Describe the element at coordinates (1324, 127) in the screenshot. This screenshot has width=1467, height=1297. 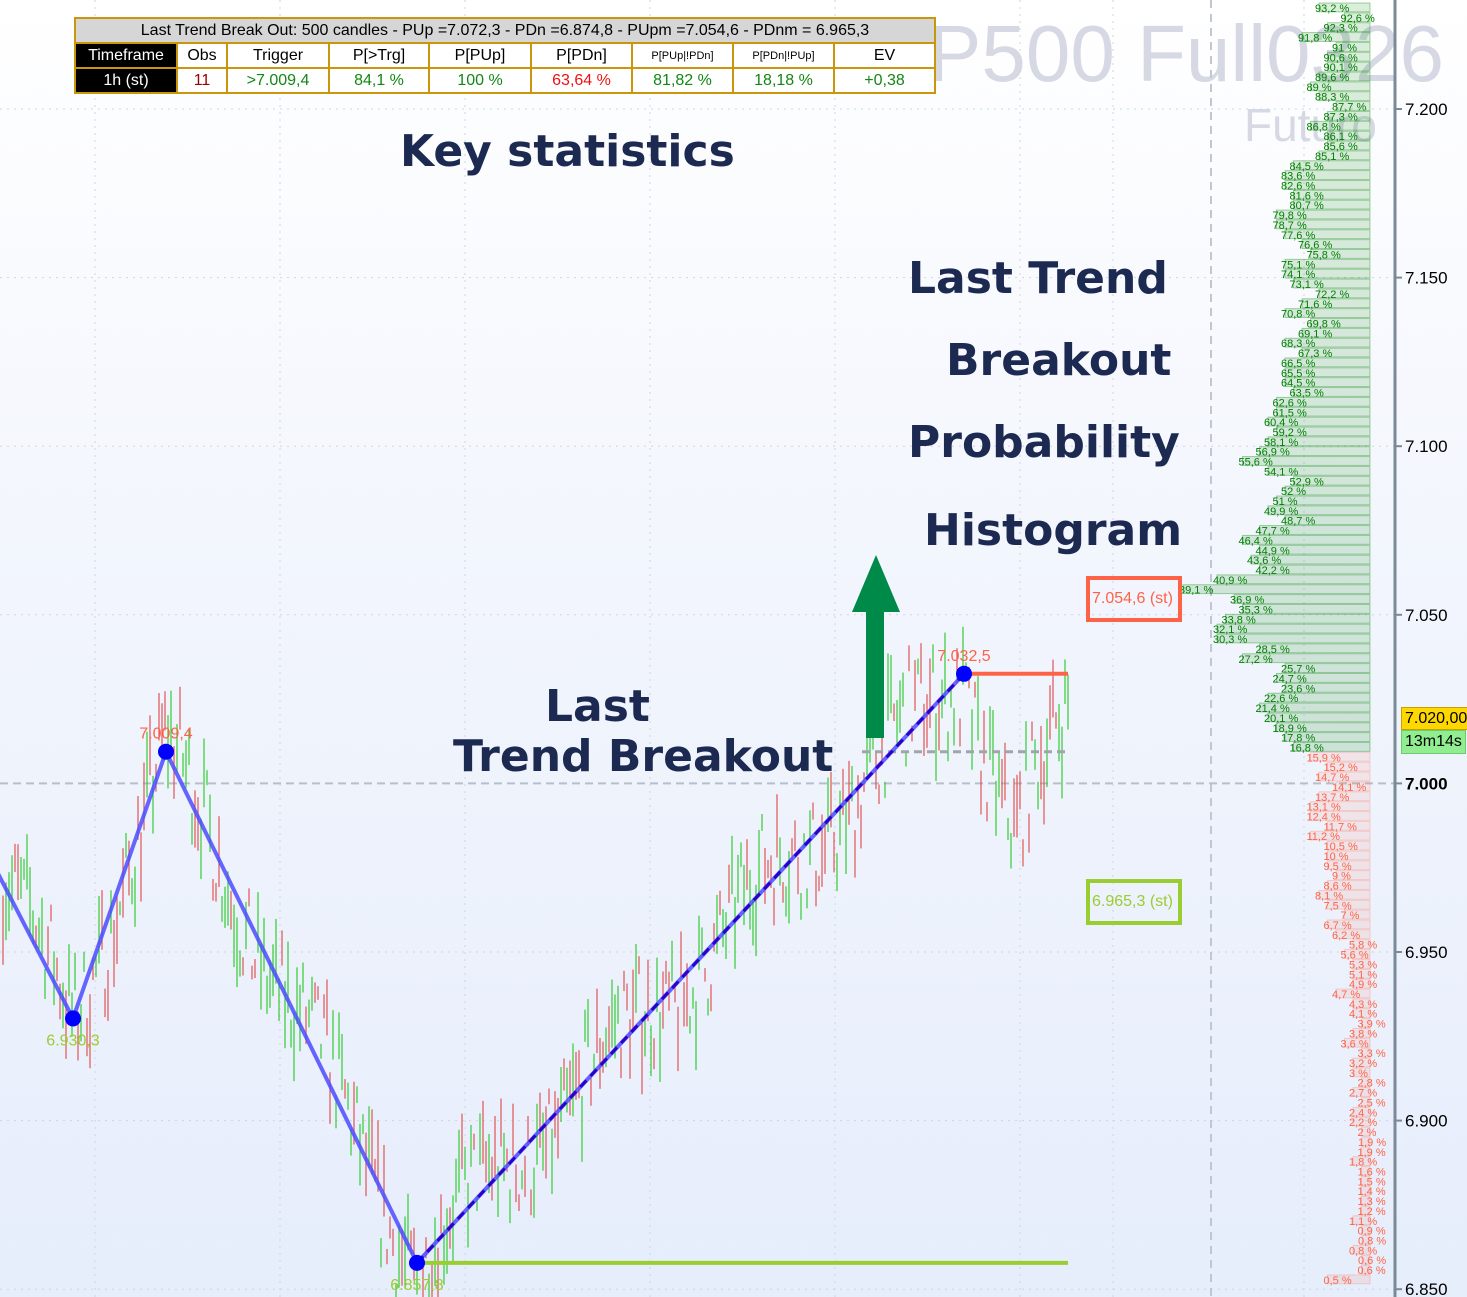
I see `histogram-label: 86,8 %` at that location.